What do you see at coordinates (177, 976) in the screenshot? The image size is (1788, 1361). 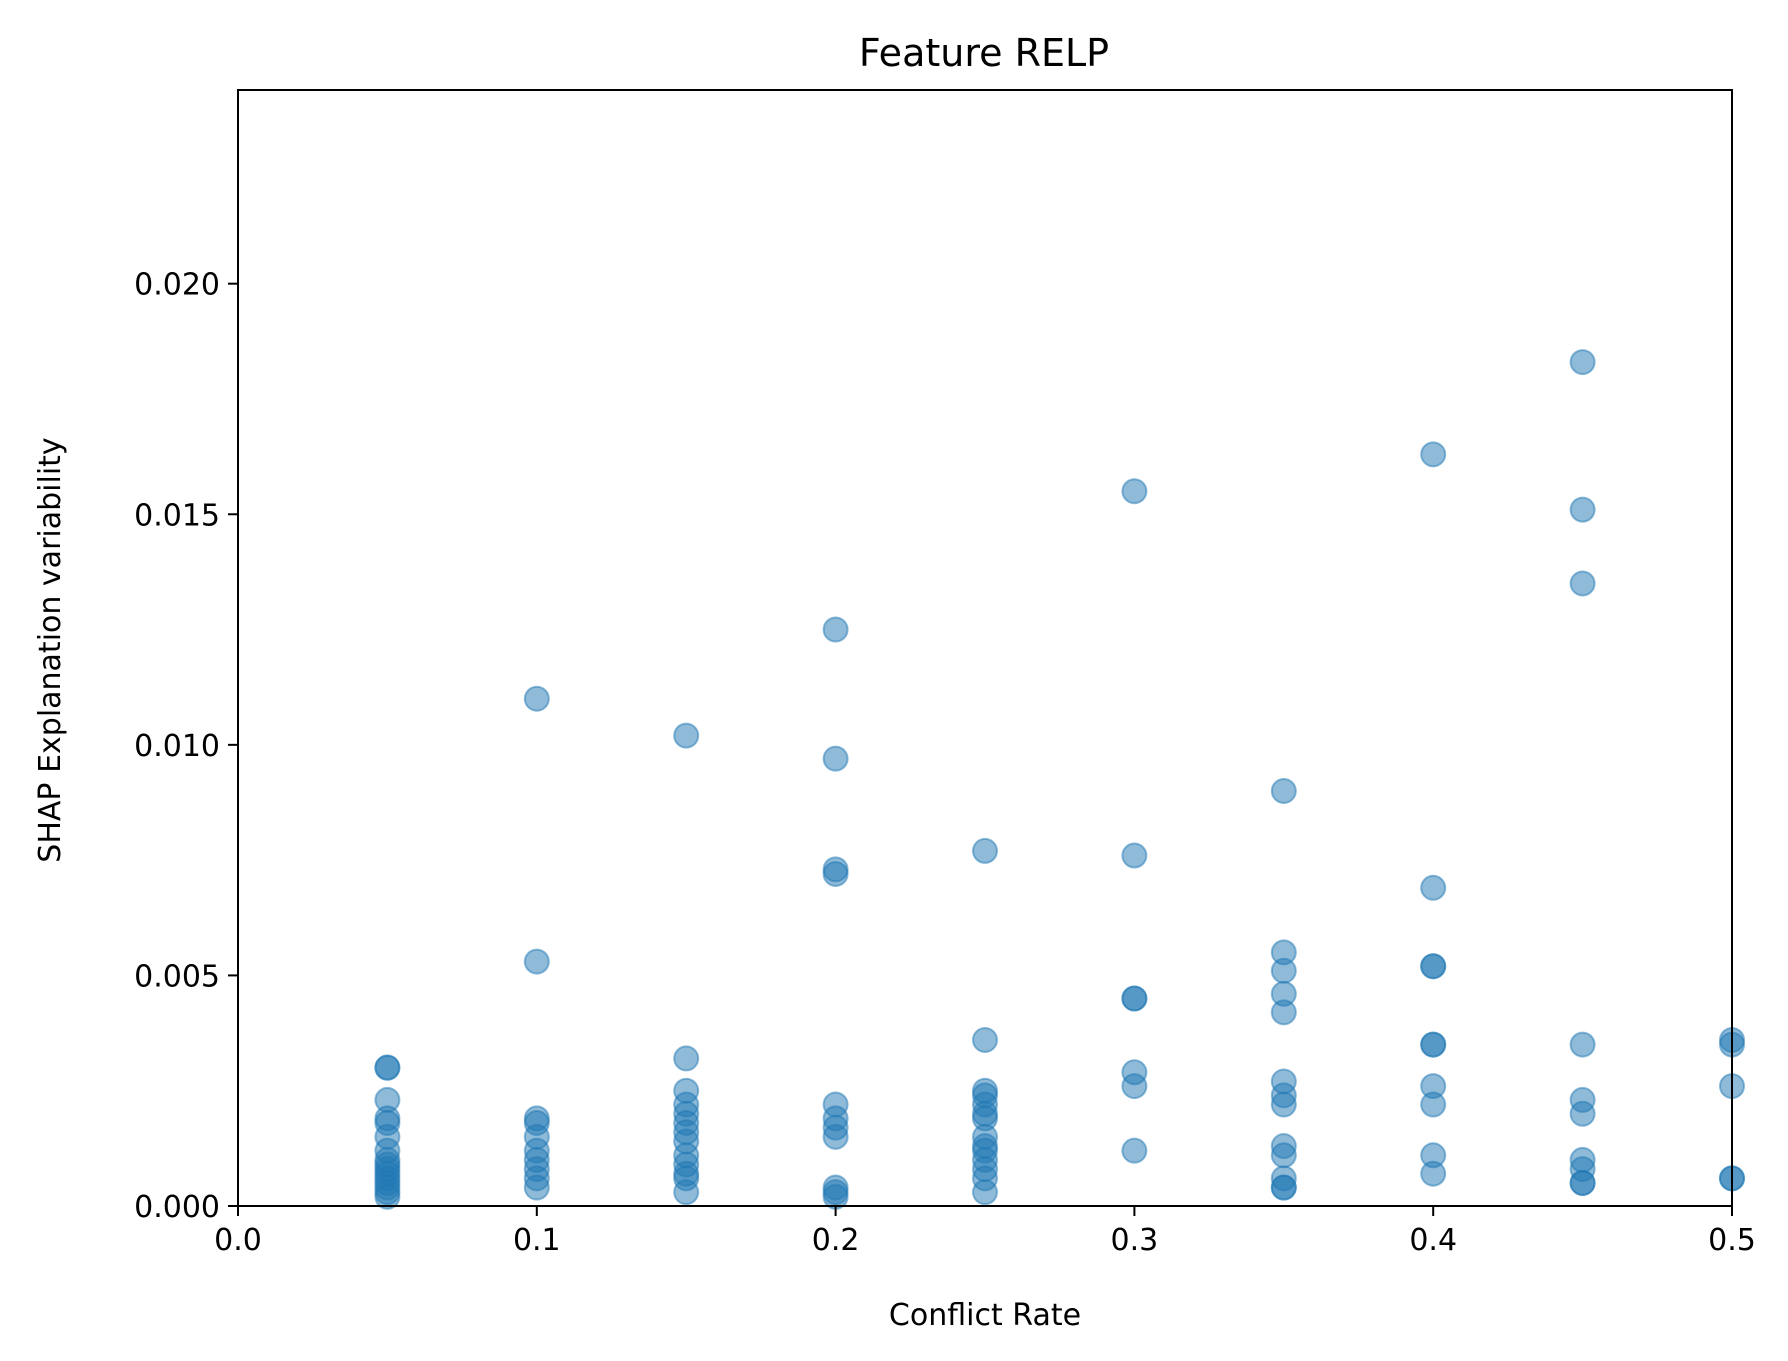 I see `y-tick-label: 0.005` at bounding box center [177, 976].